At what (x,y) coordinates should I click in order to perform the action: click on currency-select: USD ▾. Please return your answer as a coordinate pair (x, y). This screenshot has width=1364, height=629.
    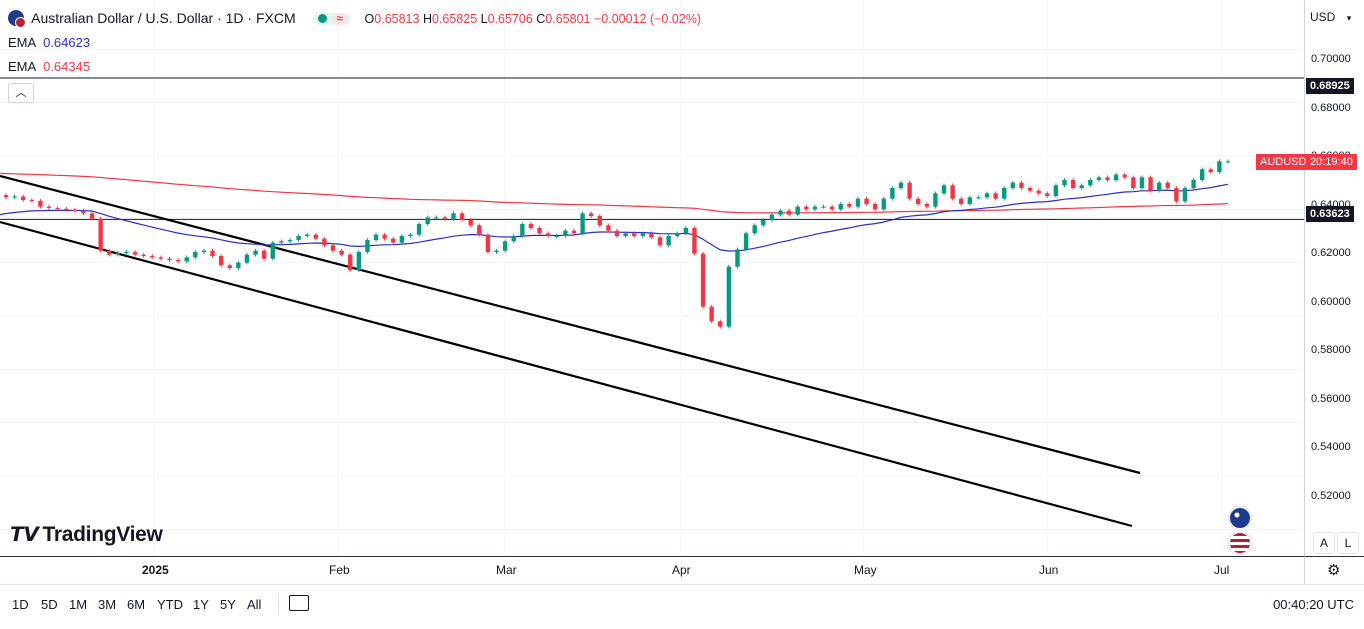
    Looking at the image, I should click on (1331, 17).